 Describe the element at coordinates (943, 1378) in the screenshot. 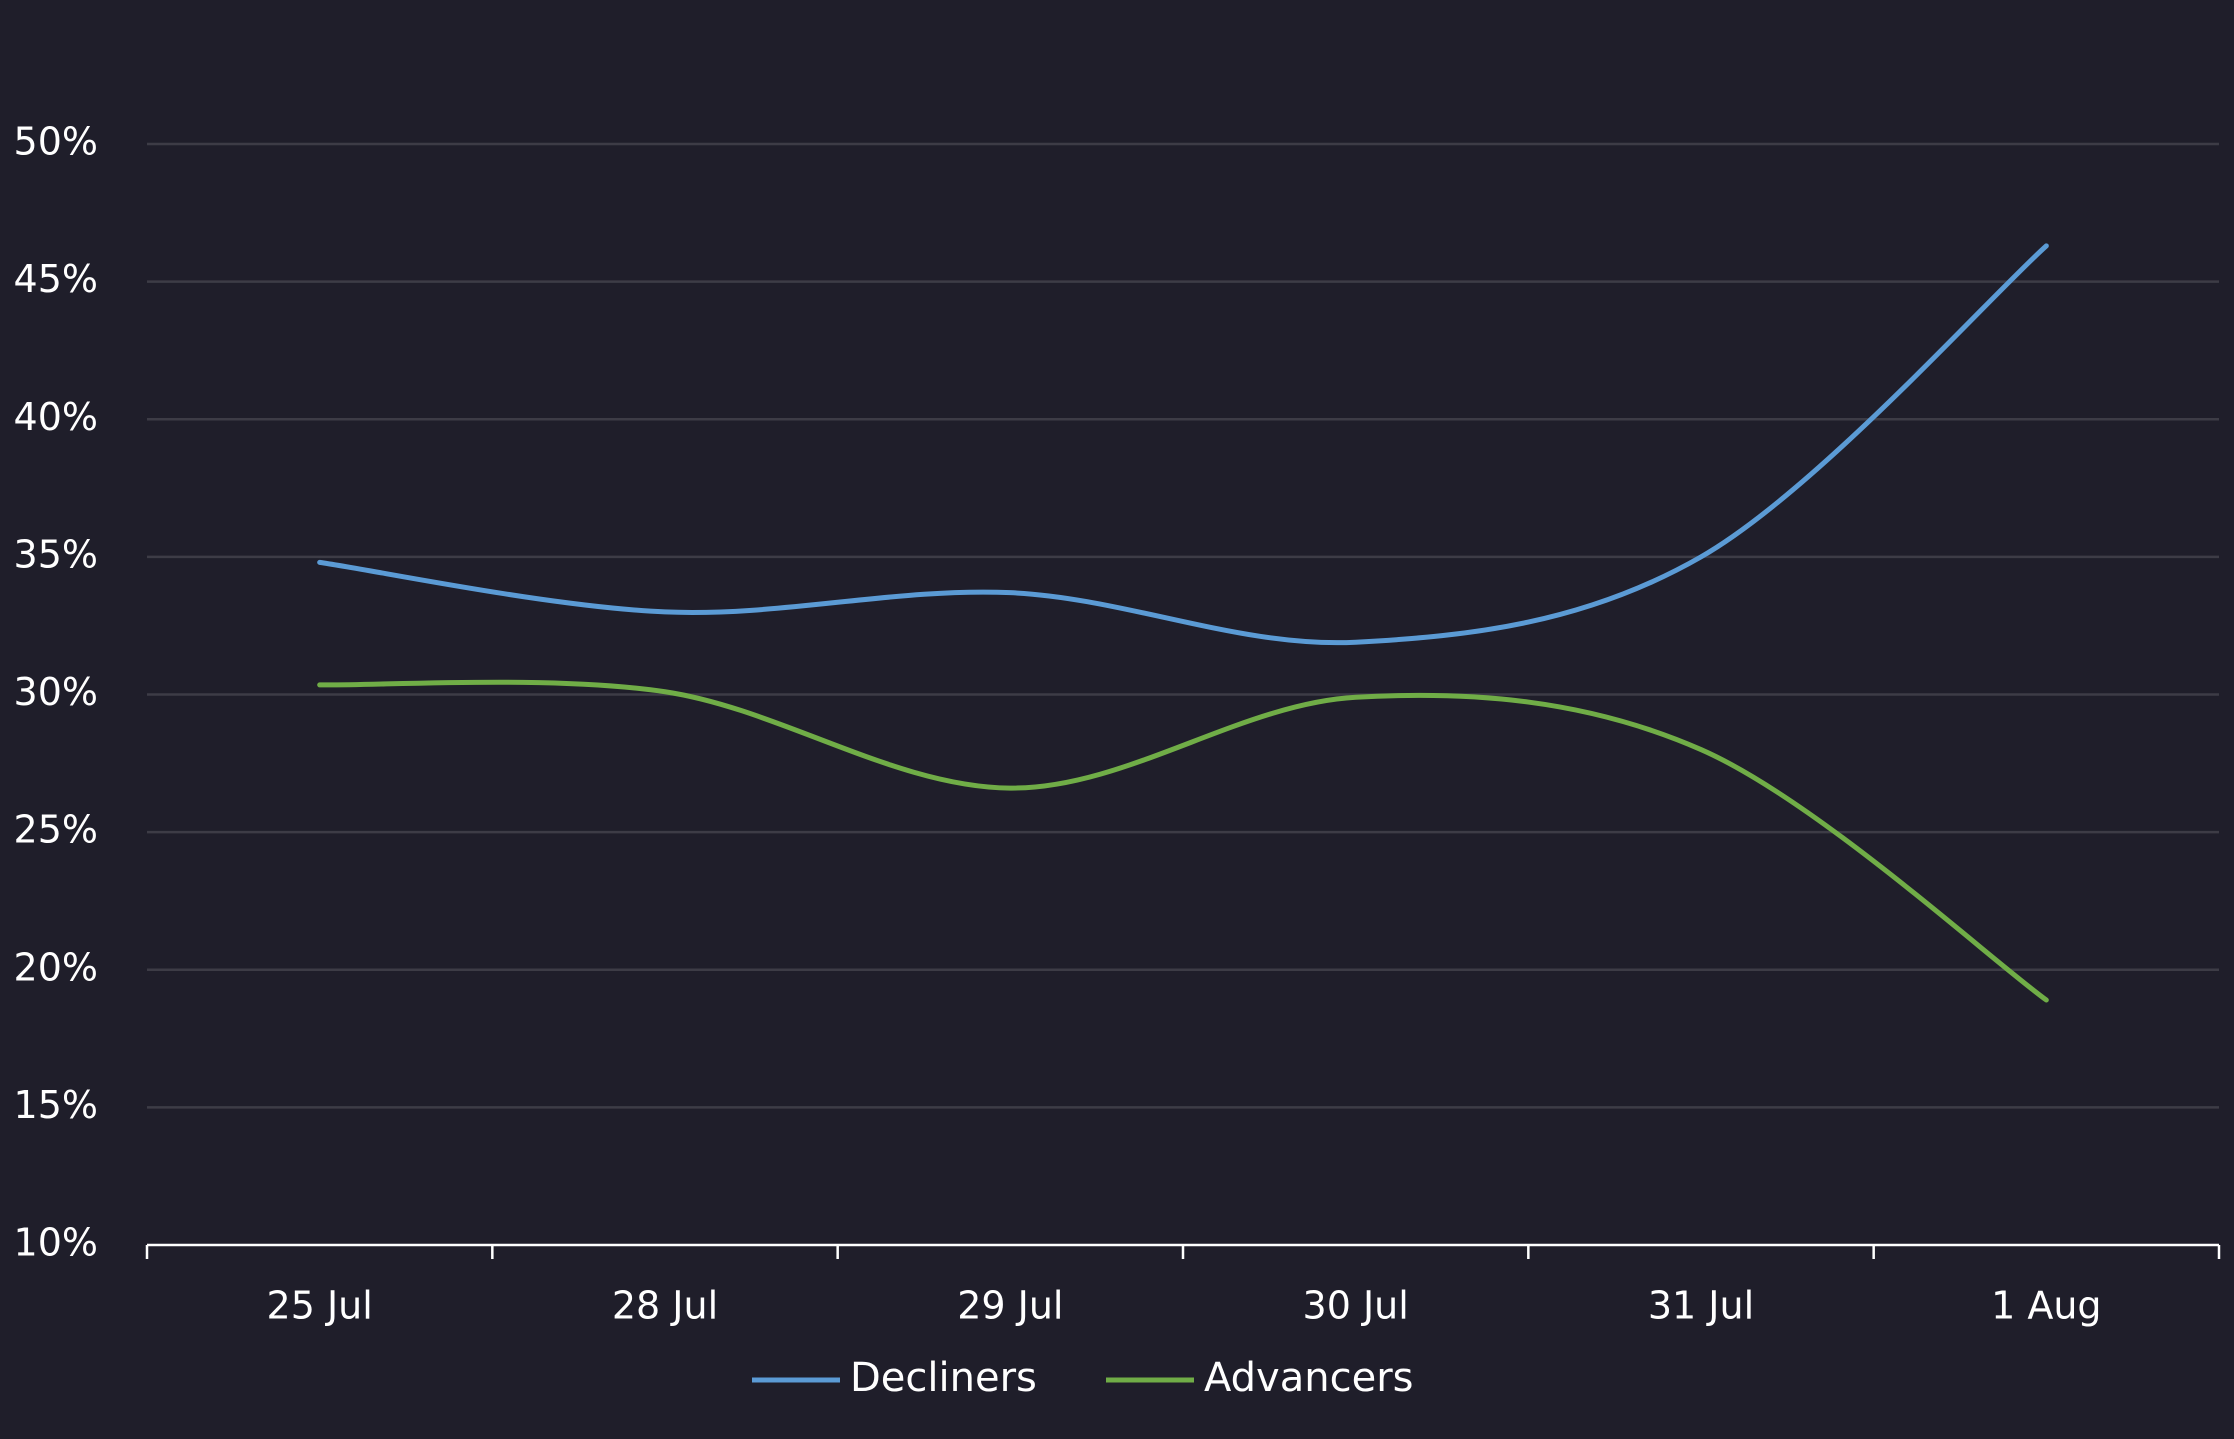

I see `legend-label: Decliners` at that location.